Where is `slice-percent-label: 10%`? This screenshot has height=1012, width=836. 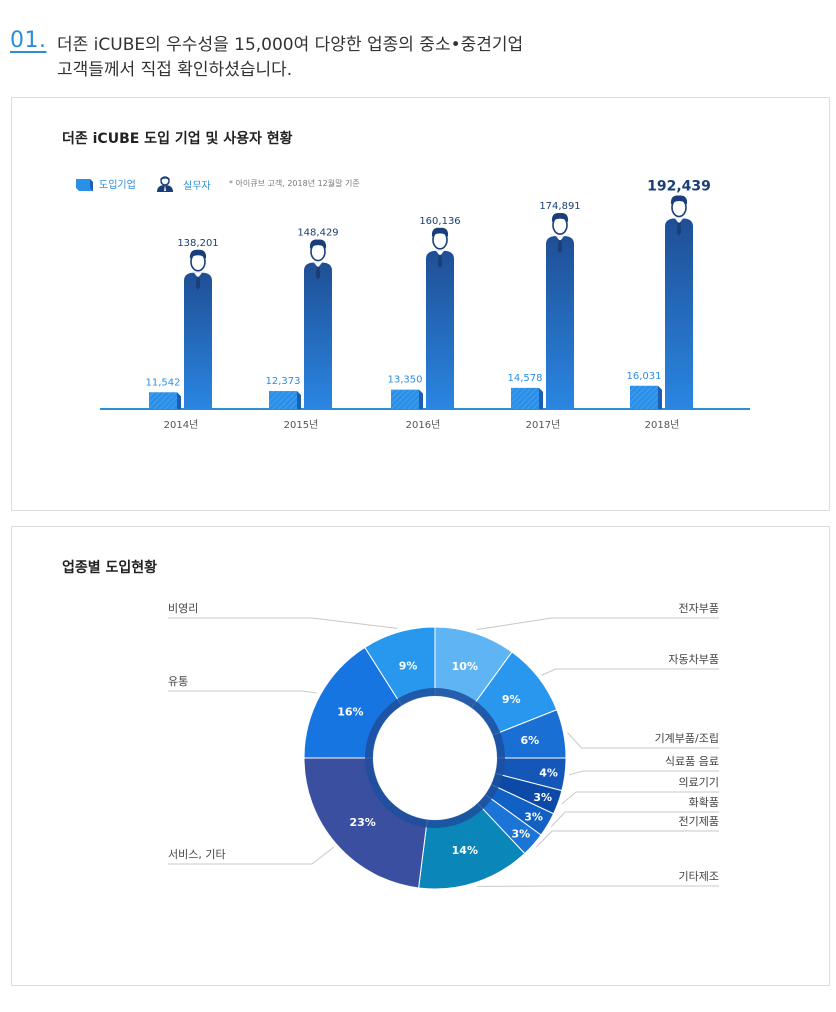
slice-percent-label: 10% is located at coordinates (465, 666).